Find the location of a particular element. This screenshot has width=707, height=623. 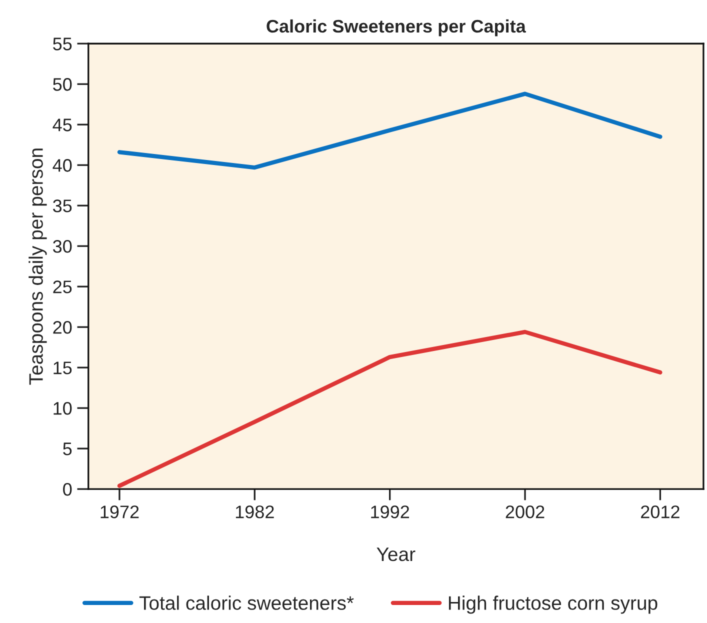

y-tick-label: 55 is located at coordinates (62, 44).